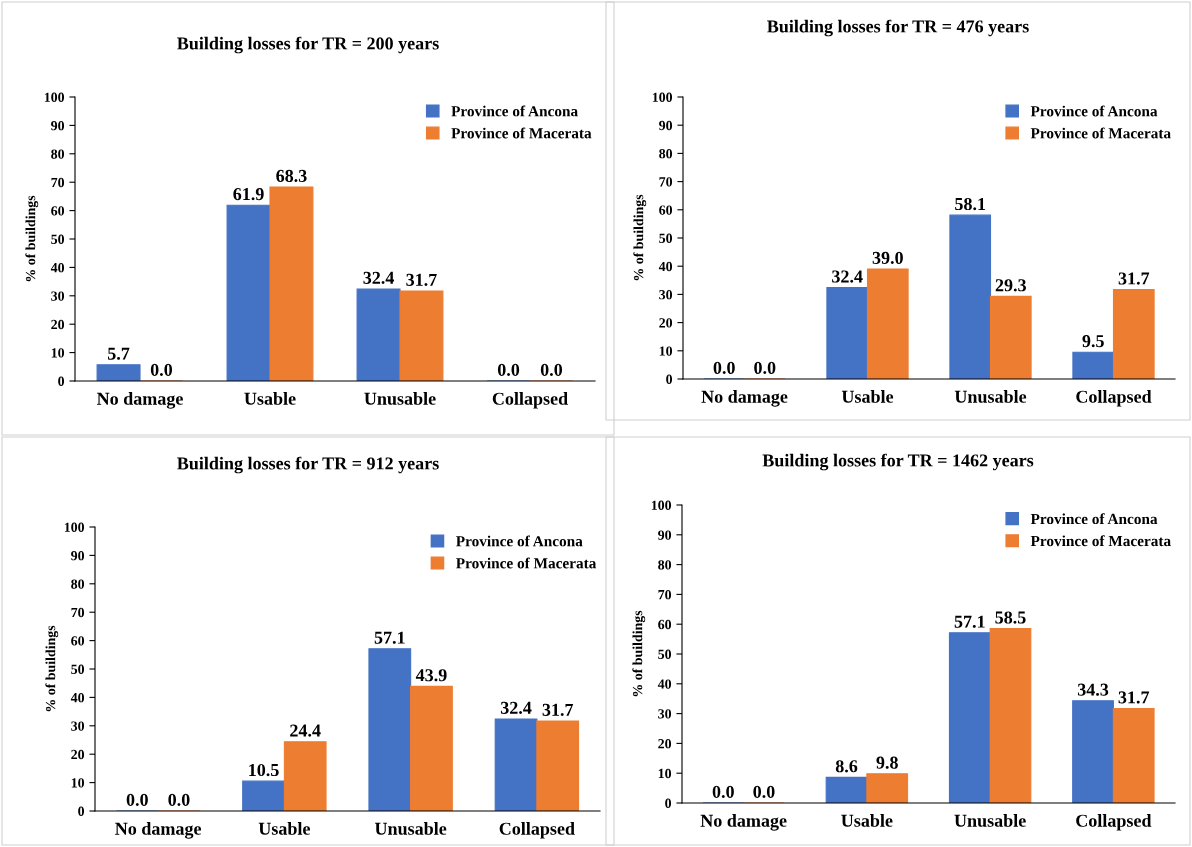 This screenshot has width=1192, height=847. I want to click on data-label: 68.3, so click(291, 176).